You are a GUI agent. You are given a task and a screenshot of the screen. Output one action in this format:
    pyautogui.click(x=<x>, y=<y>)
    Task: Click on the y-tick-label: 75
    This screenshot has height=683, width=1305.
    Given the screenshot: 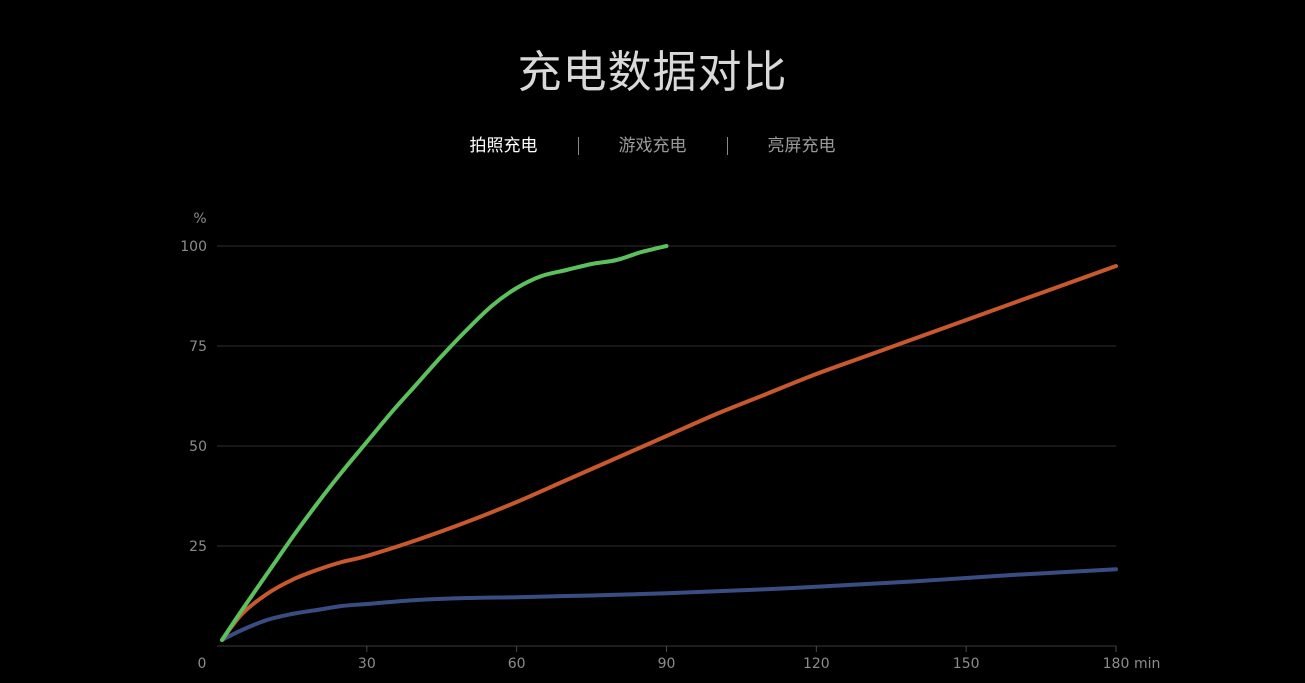 What is the action you would take?
    pyautogui.click(x=198, y=347)
    